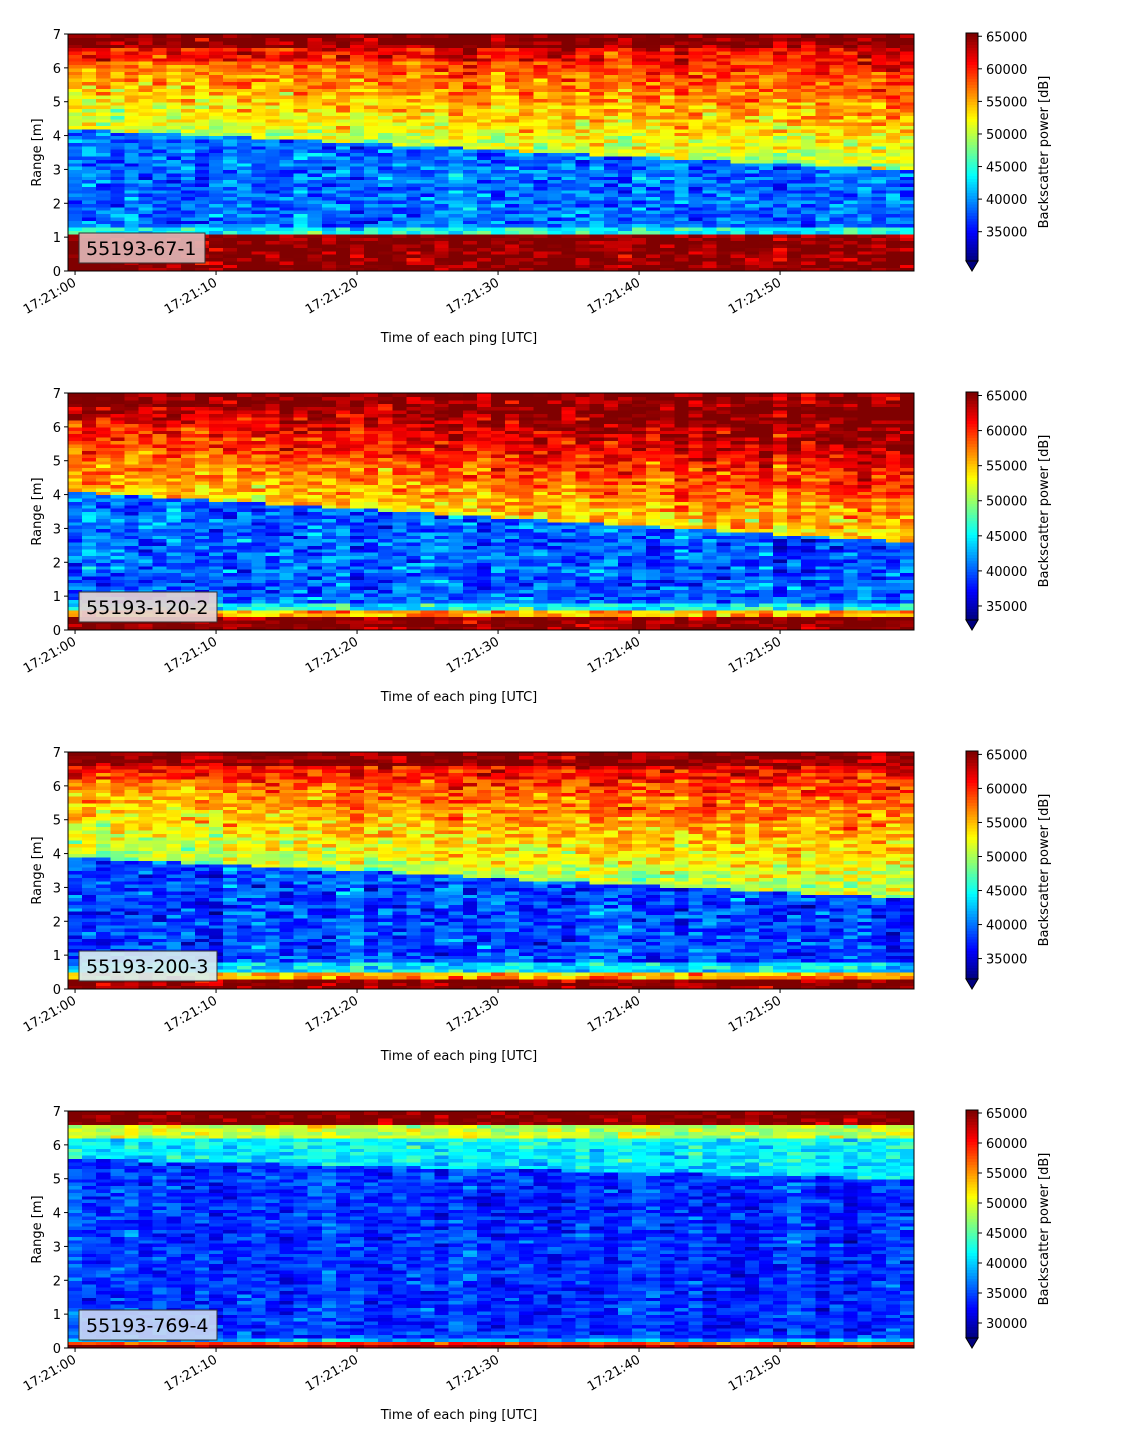 Image resolution: width=1140 pixels, height=1436 pixels. Describe the element at coordinates (57, 137) in the screenshot. I see `y-tick-label: 4` at that location.